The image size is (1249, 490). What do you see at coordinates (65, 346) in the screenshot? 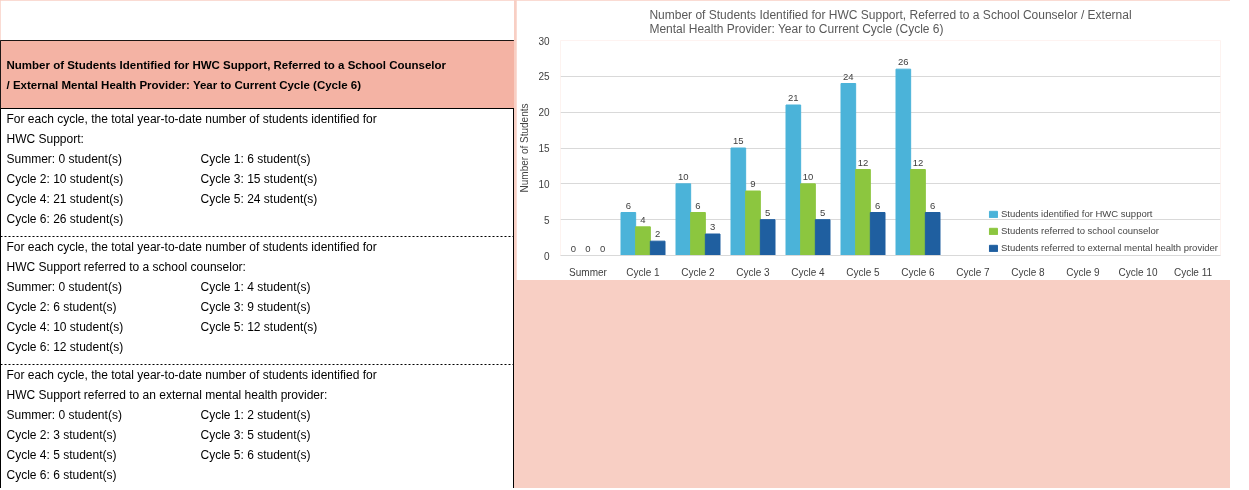
I see `text: Cycle 6: 12 student(s)` at bounding box center [65, 346].